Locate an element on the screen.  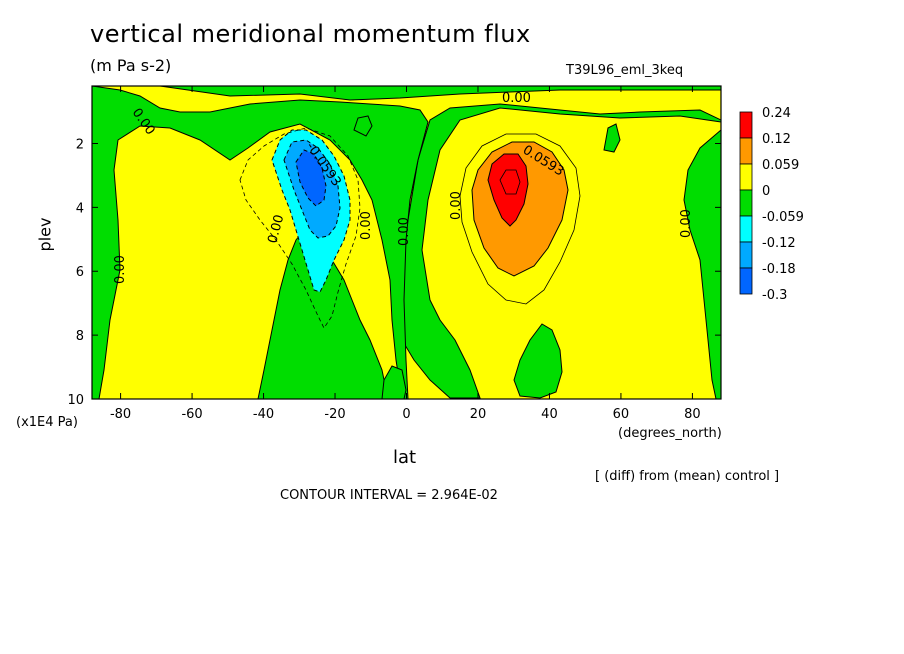
red-region-northern-cell is located at coordinates (508, 190).